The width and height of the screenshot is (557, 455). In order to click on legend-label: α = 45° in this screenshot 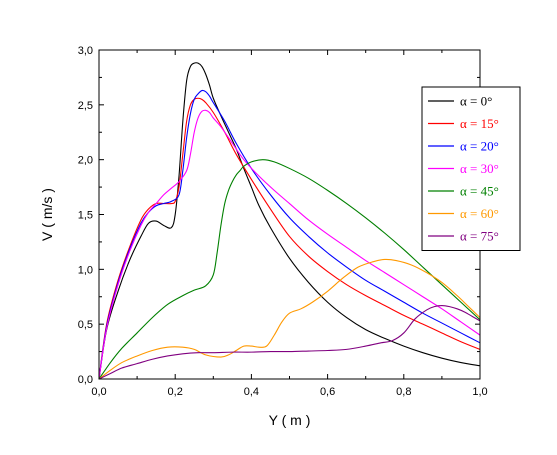, I will do `click(479, 191)`.